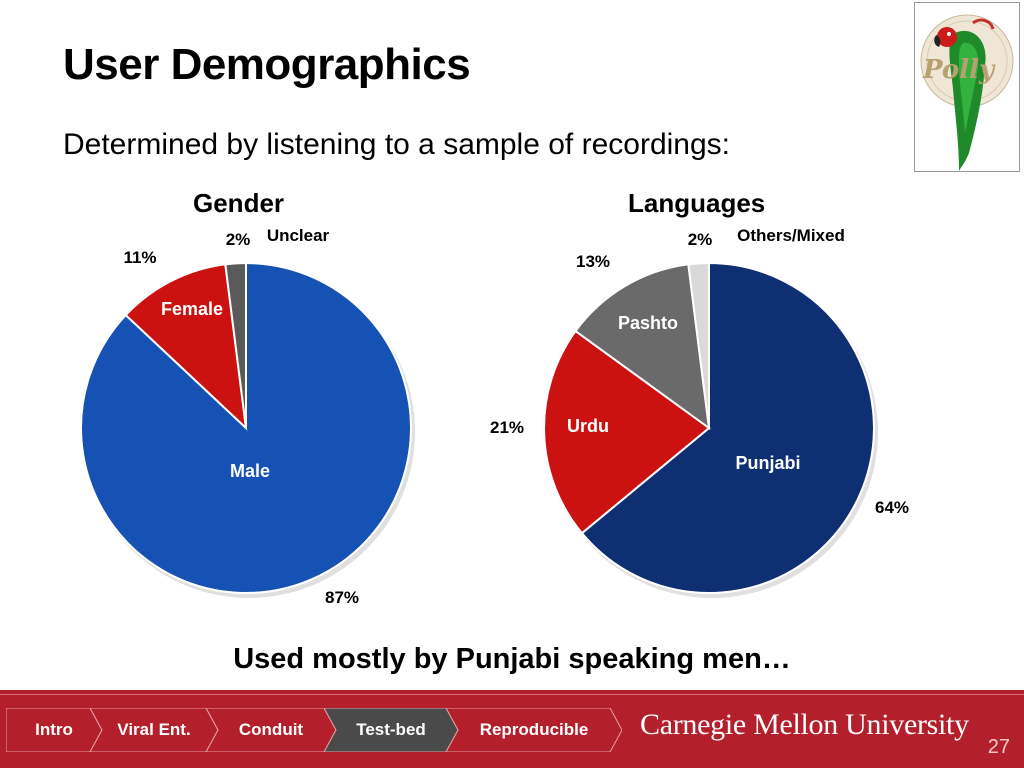 The height and width of the screenshot is (768, 1024). I want to click on nav-item-intro: Intro, so click(54, 730).